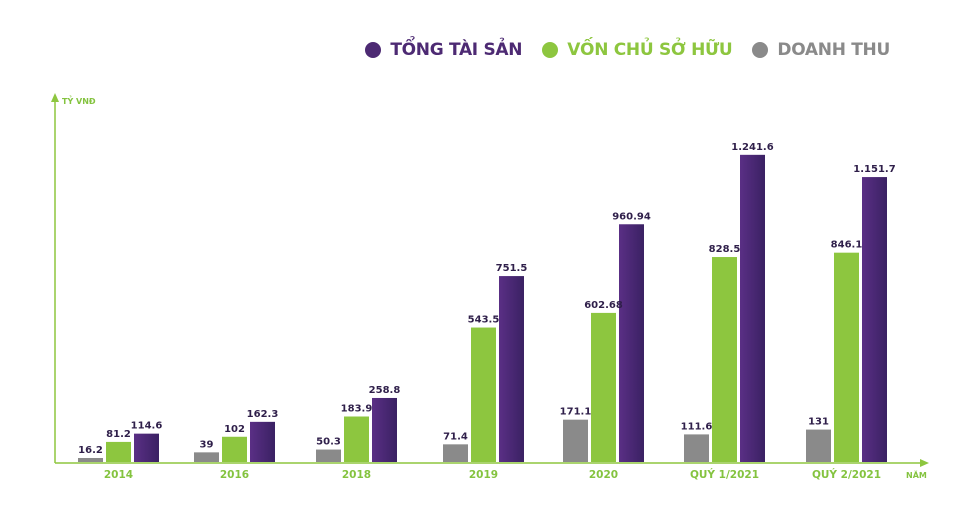 The width and height of the screenshot is (980, 513). What do you see at coordinates (90, 450) in the screenshot?
I see `value-label-revenue: 16.2` at bounding box center [90, 450].